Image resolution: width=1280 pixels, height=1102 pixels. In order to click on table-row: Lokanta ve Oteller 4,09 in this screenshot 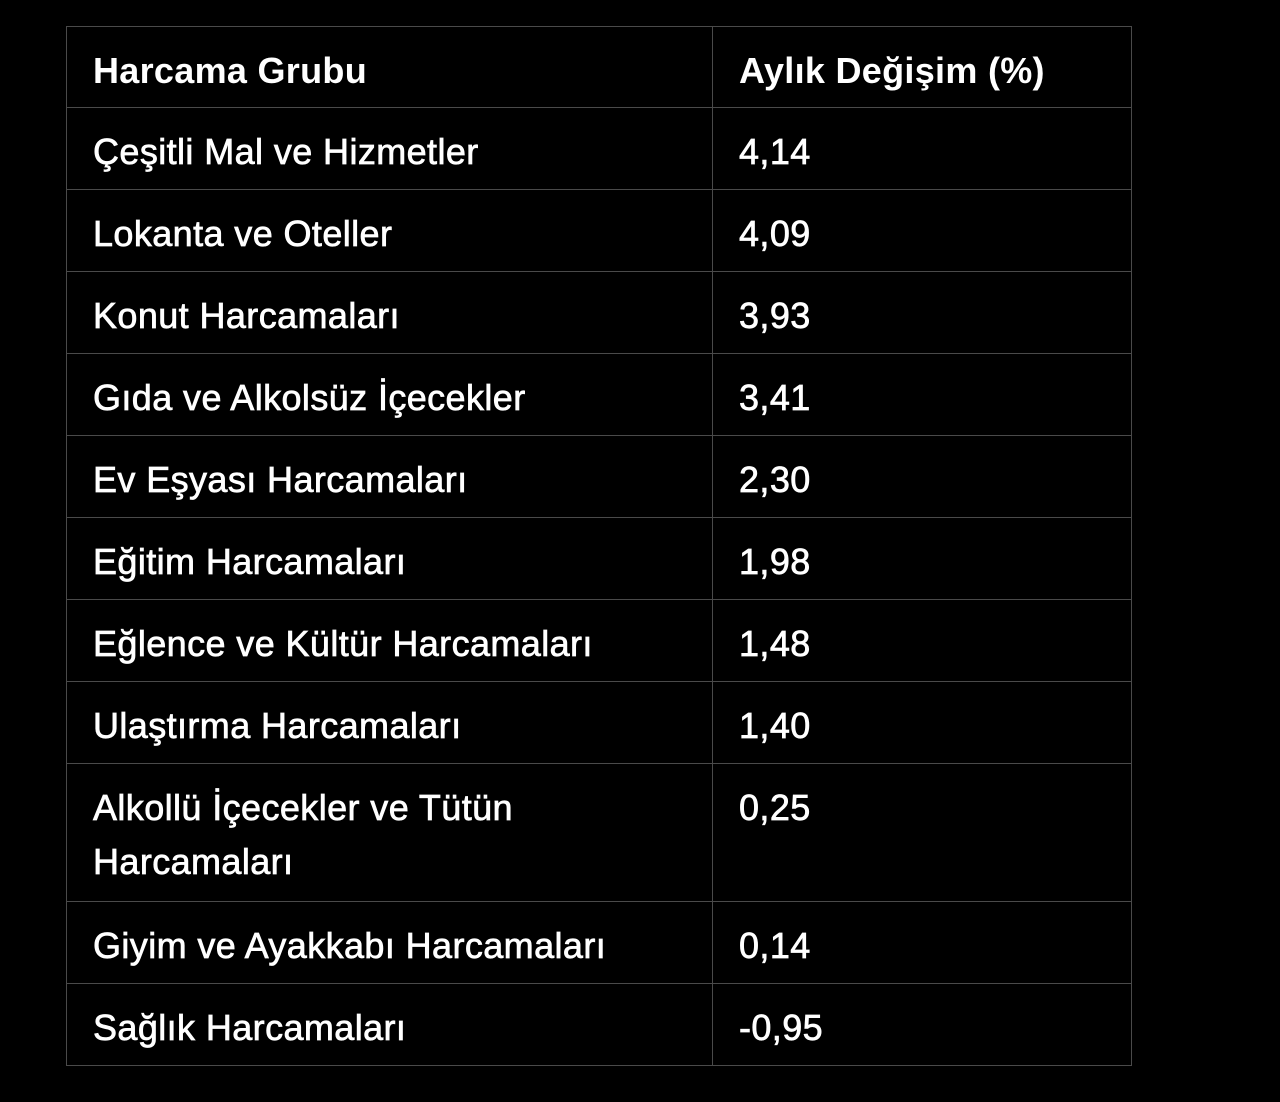, I will do `click(599, 230)`.